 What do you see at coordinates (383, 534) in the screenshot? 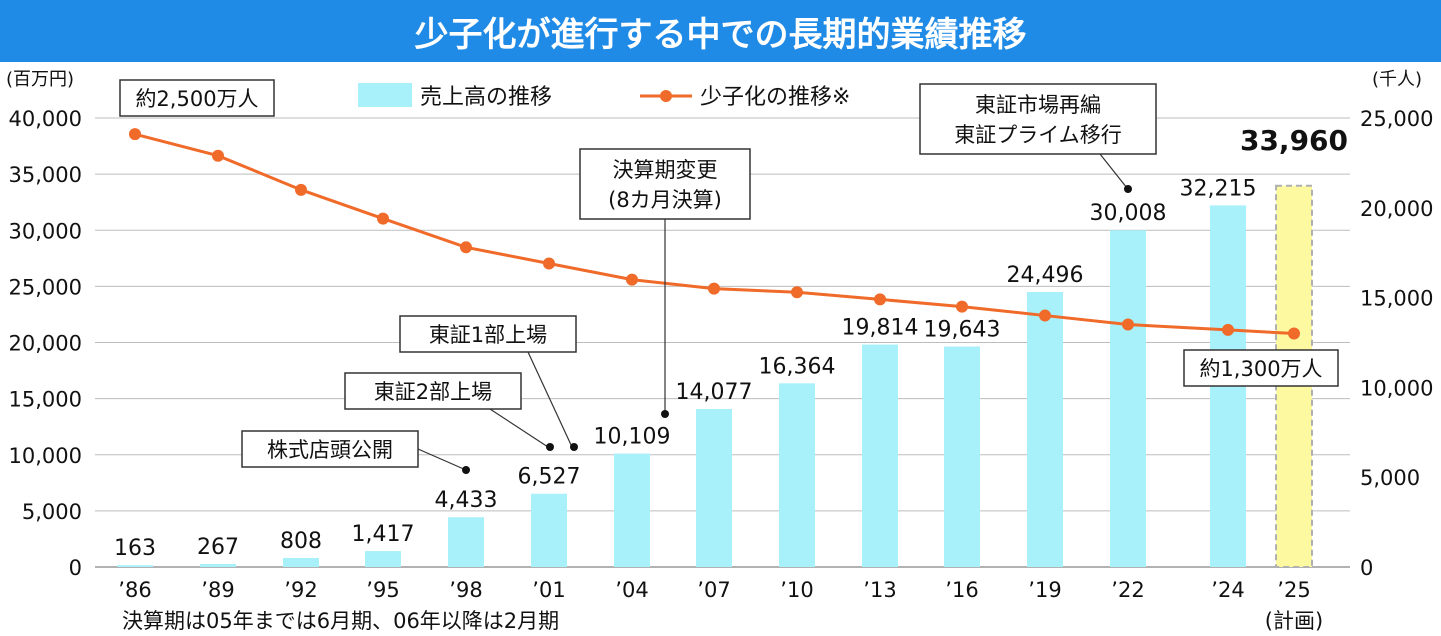
I see `bar-value-label: 1,417` at bounding box center [383, 534].